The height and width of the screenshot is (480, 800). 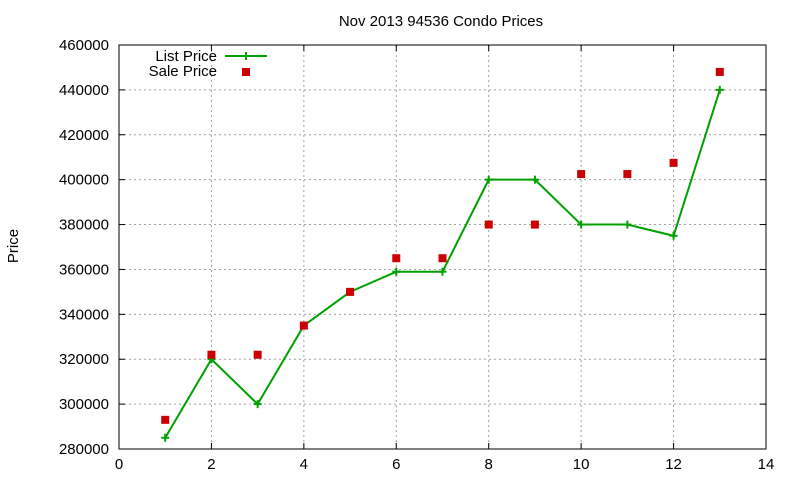 What do you see at coordinates (84, 225) in the screenshot?
I see `y-tick-label: 380000` at bounding box center [84, 225].